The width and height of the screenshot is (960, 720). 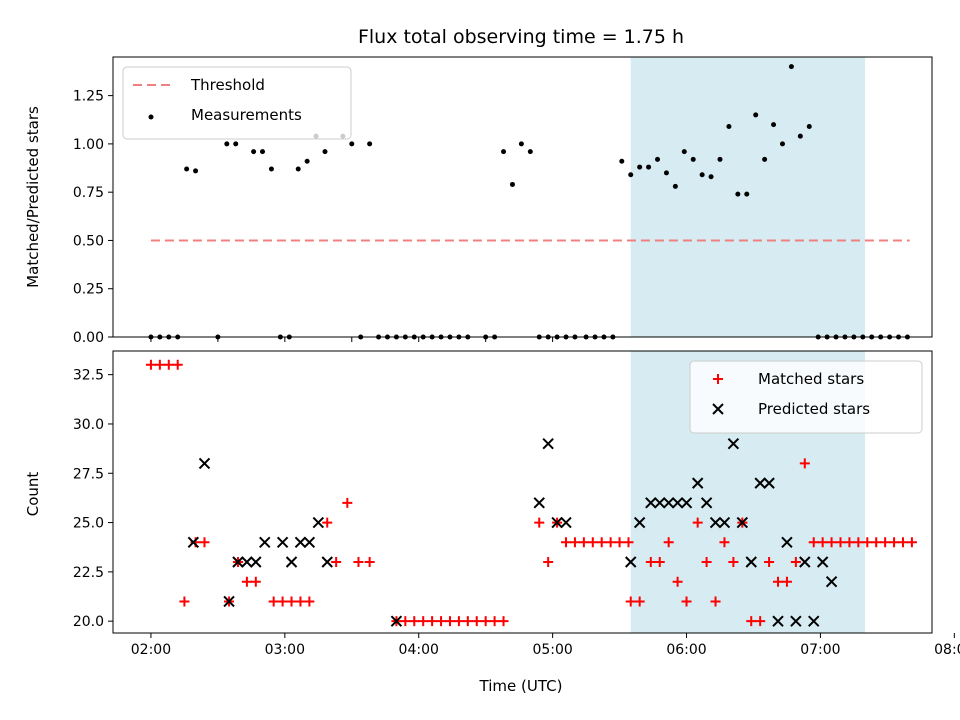 I want to click on bottom-y-axis-label: Count, so click(x=33, y=494).